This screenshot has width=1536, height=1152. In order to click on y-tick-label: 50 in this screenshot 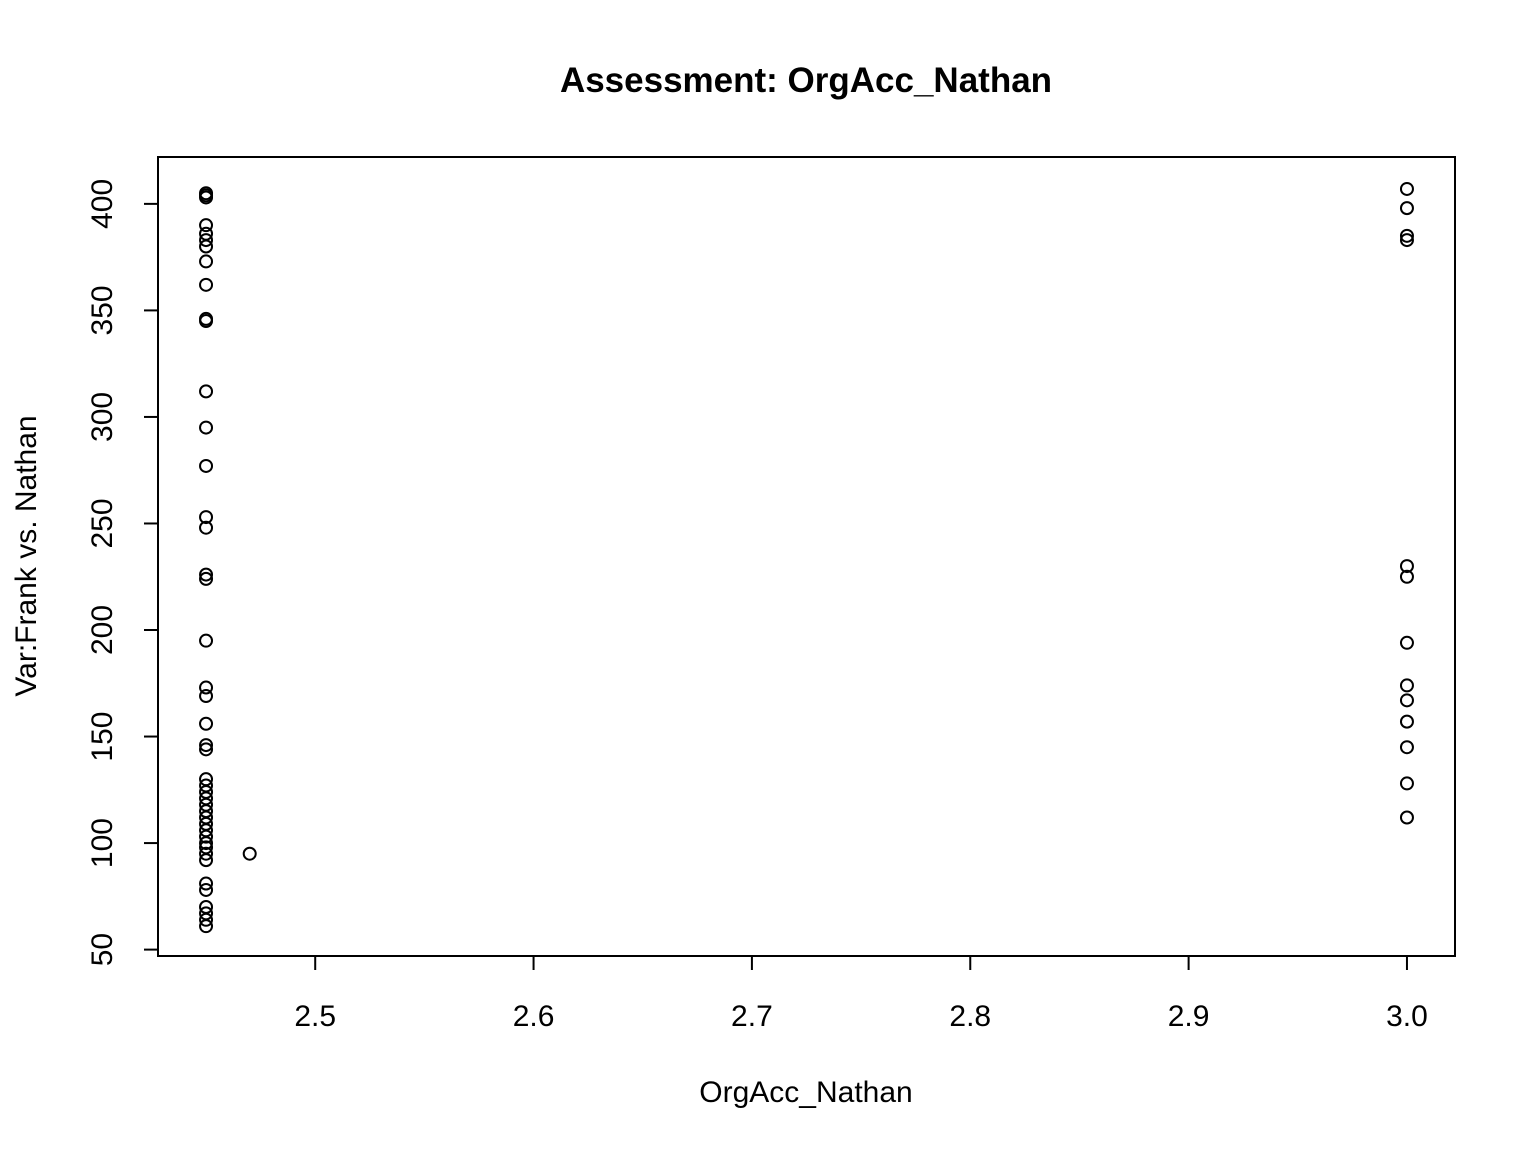, I will do `click(102, 949)`.